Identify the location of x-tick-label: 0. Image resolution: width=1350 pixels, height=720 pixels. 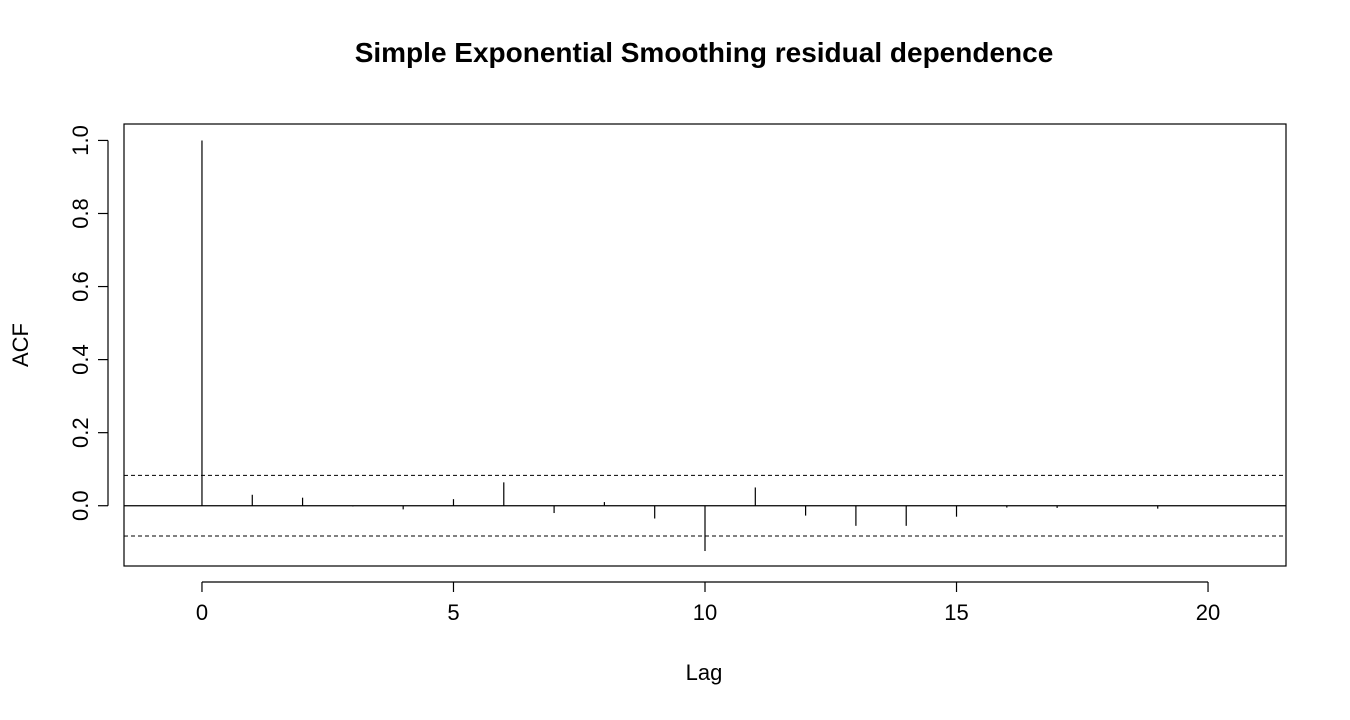
(202, 612).